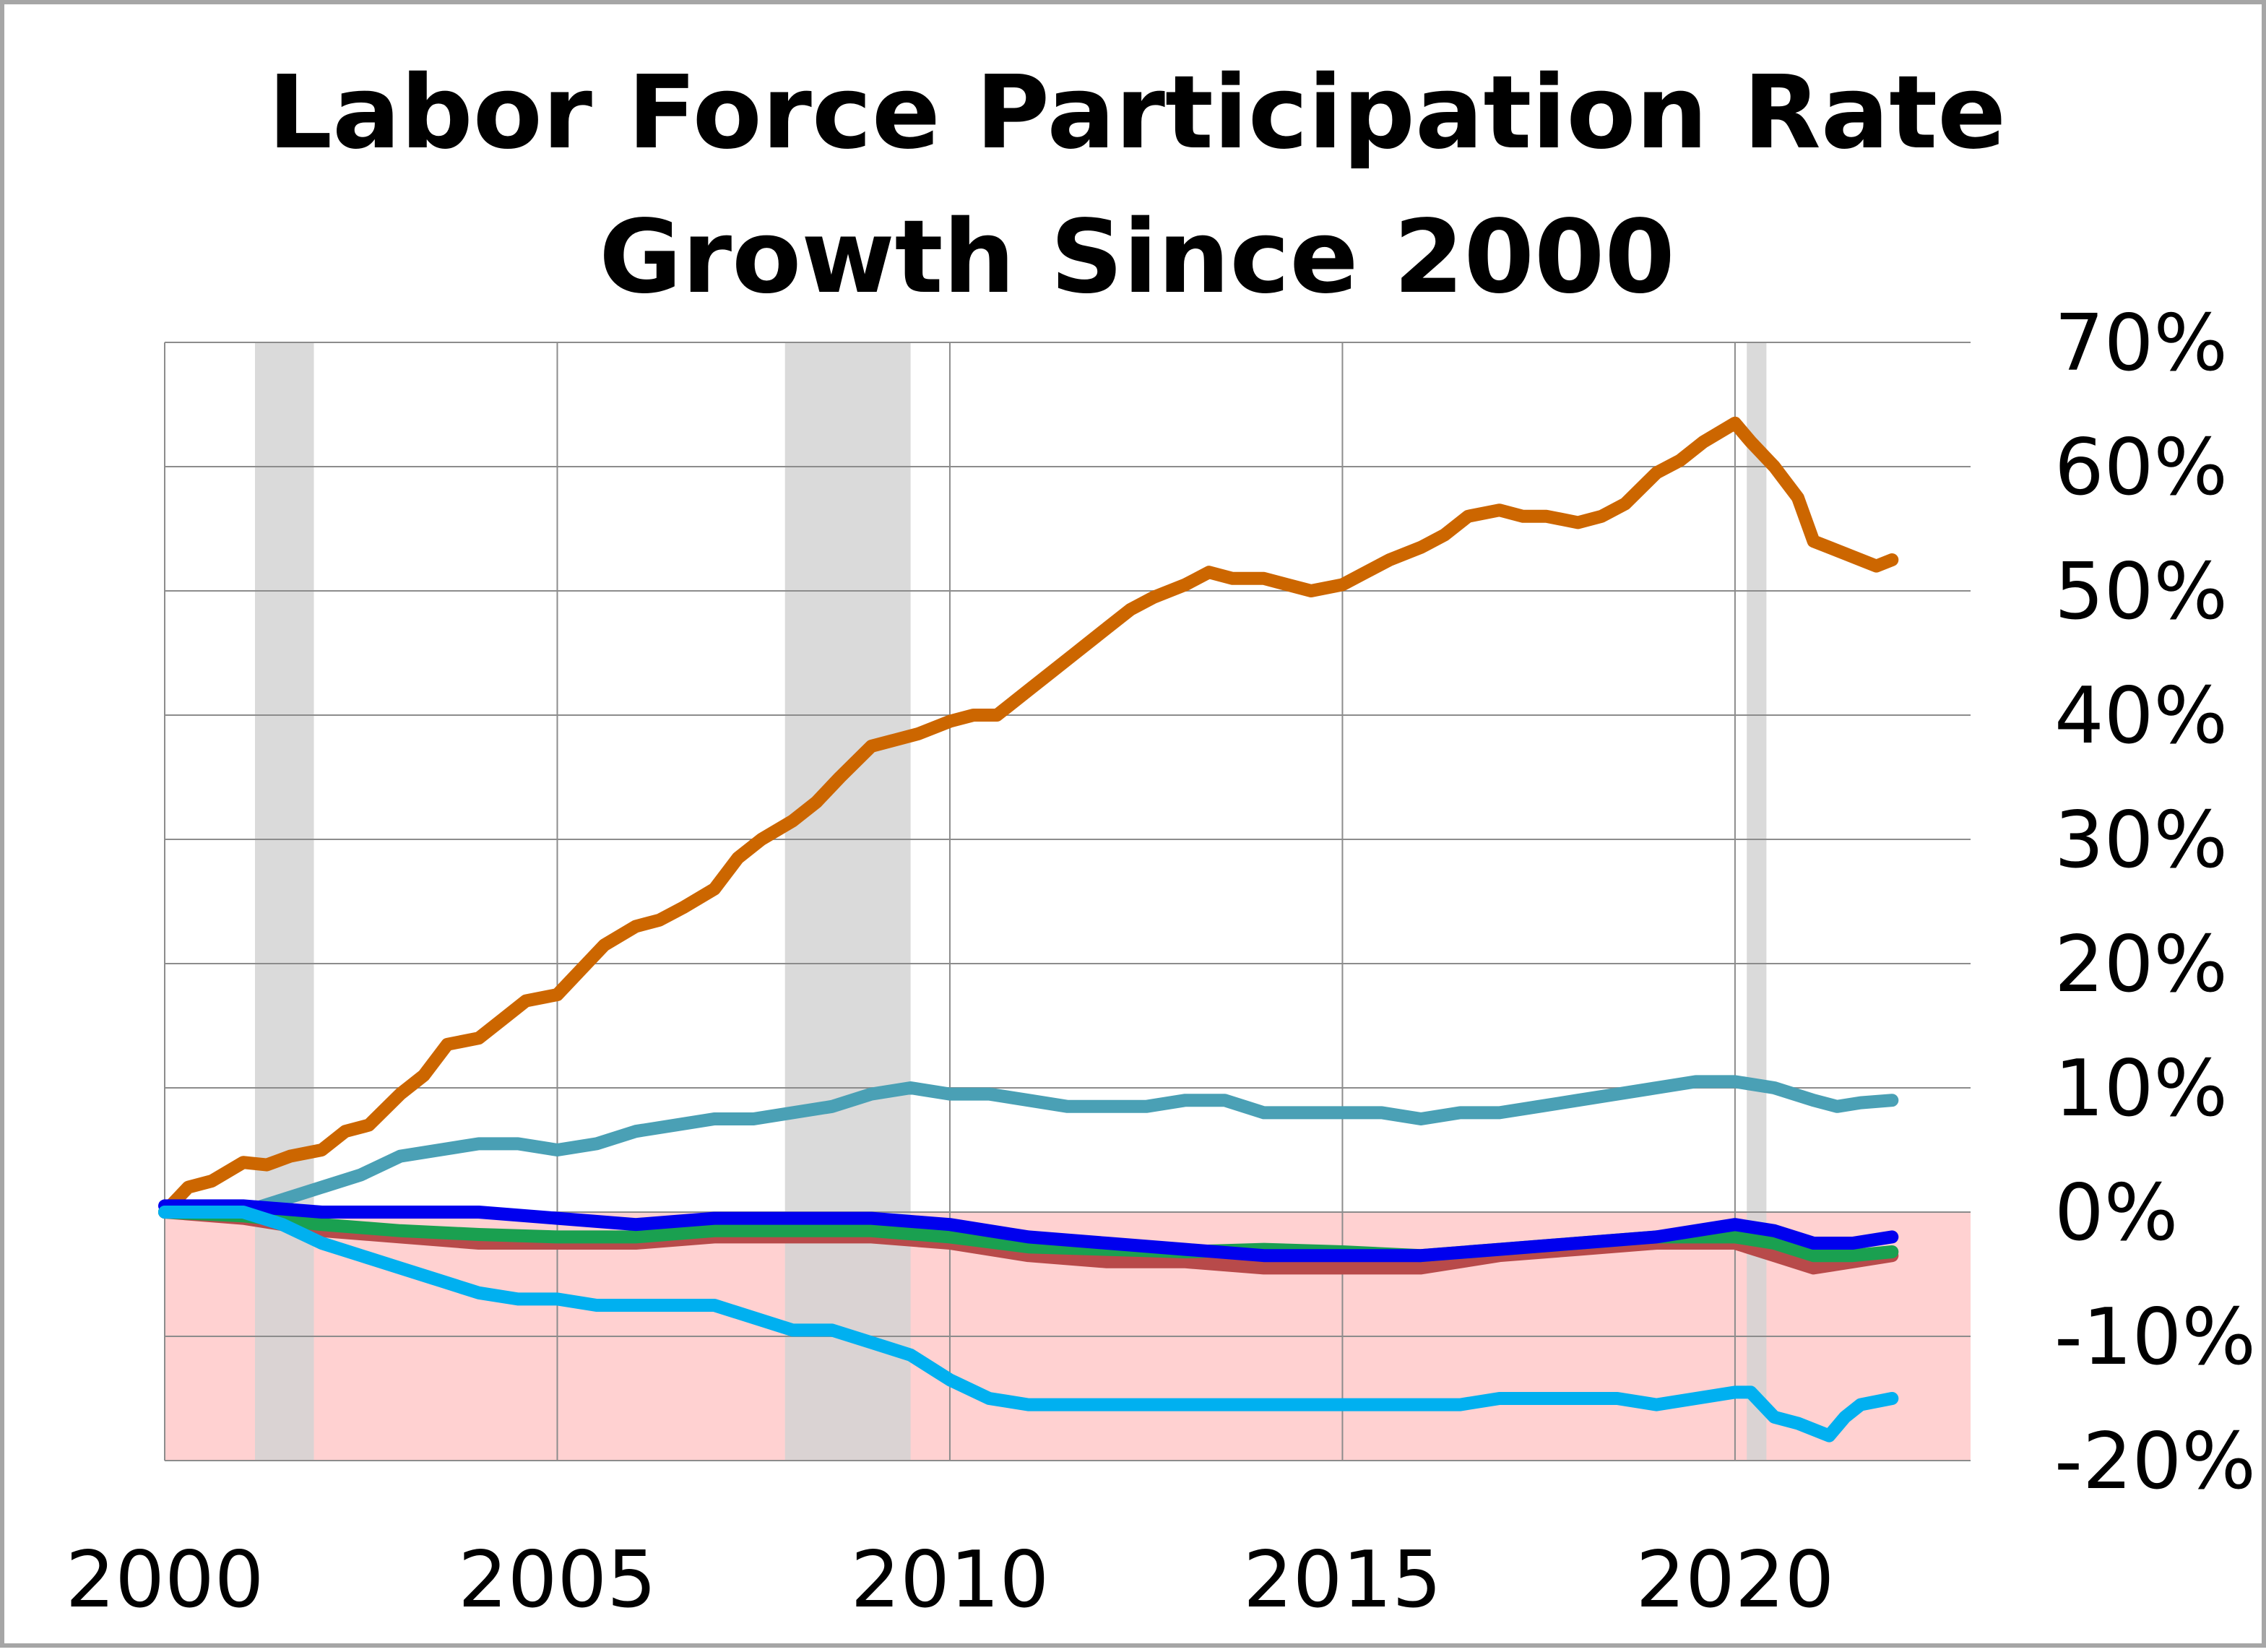 Image resolution: width=2266 pixels, height=1652 pixels. What do you see at coordinates (557, 1580) in the screenshot?
I see `x-tick-label-1: 2005` at bounding box center [557, 1580].